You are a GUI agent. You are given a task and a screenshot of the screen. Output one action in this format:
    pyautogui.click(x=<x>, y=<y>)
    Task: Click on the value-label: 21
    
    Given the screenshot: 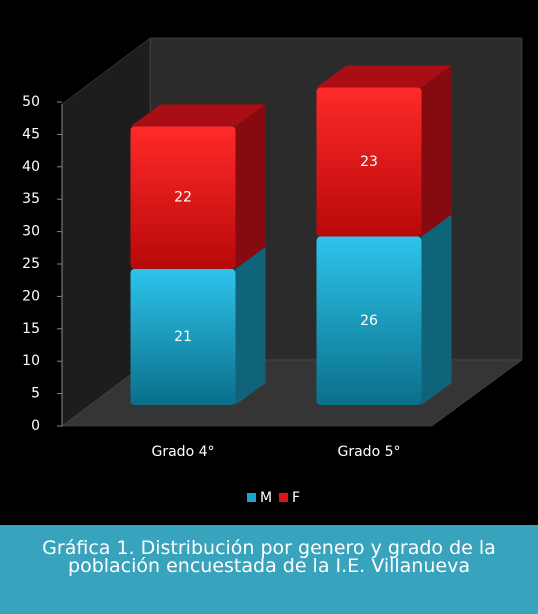 What is the action you would take?
    pyautogui.click(x=183, y=337)
    